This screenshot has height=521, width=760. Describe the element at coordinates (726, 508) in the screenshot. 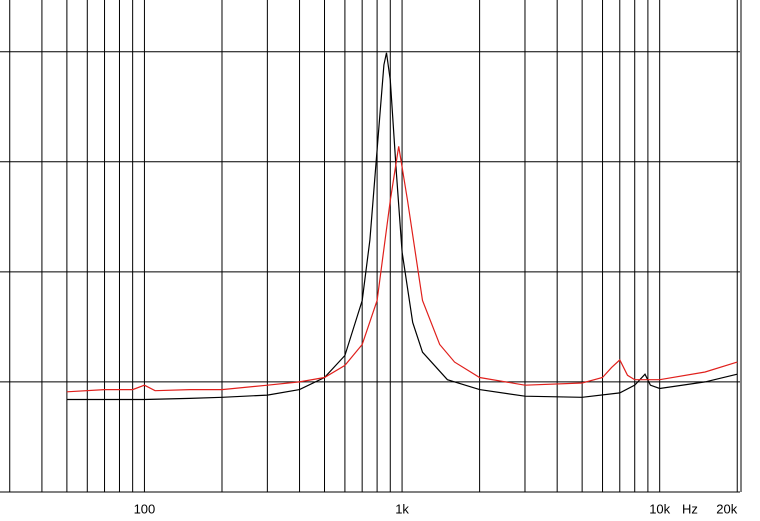

I see `x-tick-label: 20k` at that location.